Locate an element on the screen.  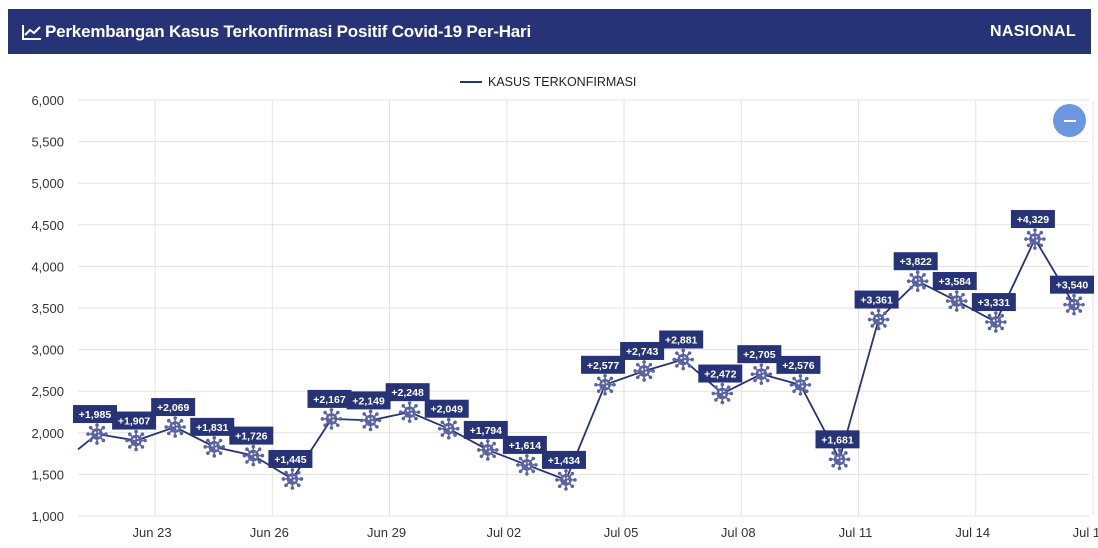
data-label-text: +1,907 is located at coordinates (134, 422).